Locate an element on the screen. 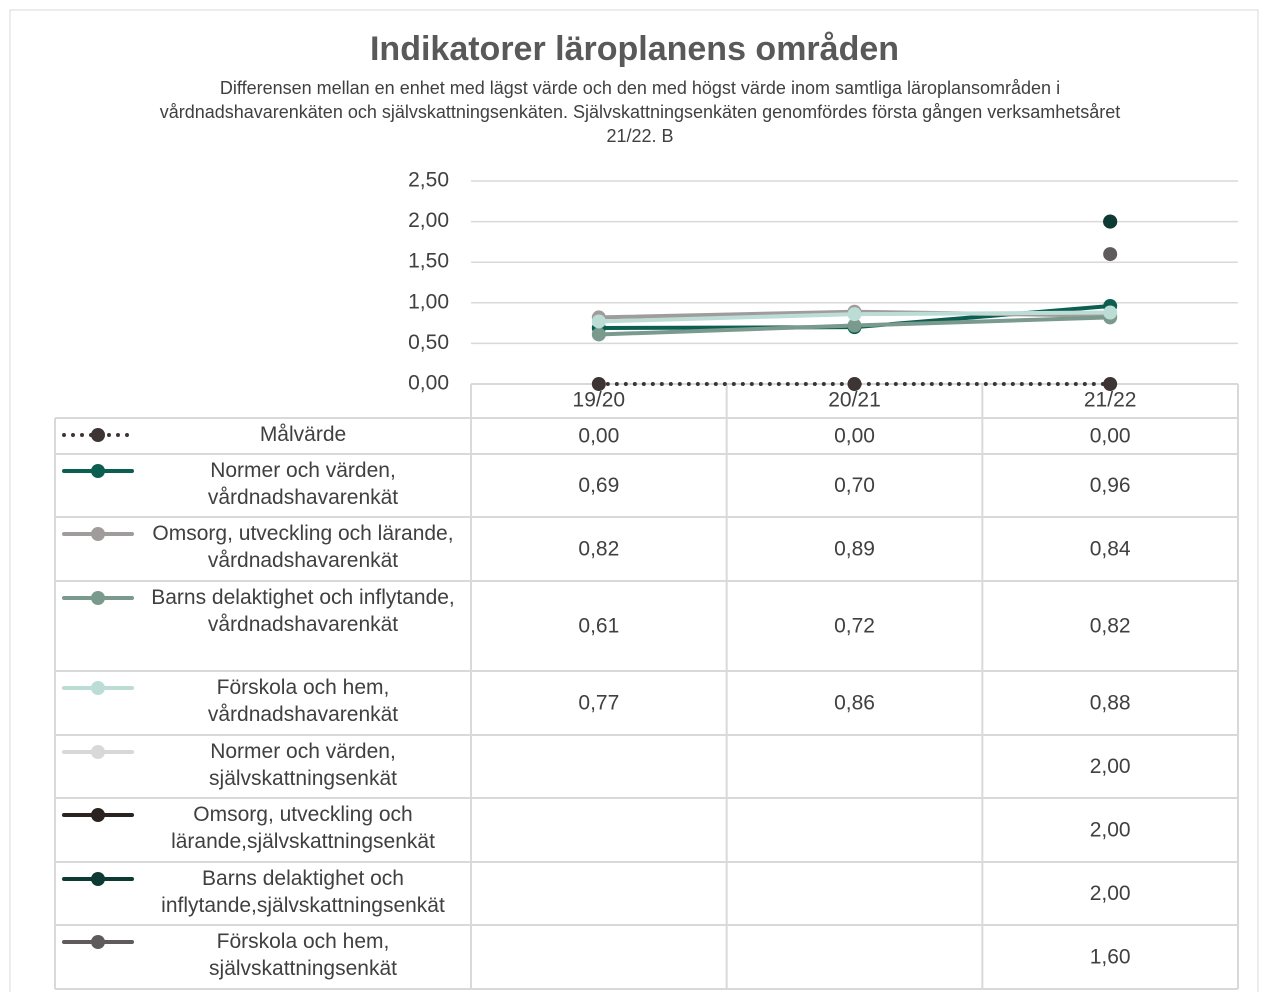 The width and height of the screenshot is (1269, 992). y-tick-label: 1,00 is located at coordinates (428, 301).